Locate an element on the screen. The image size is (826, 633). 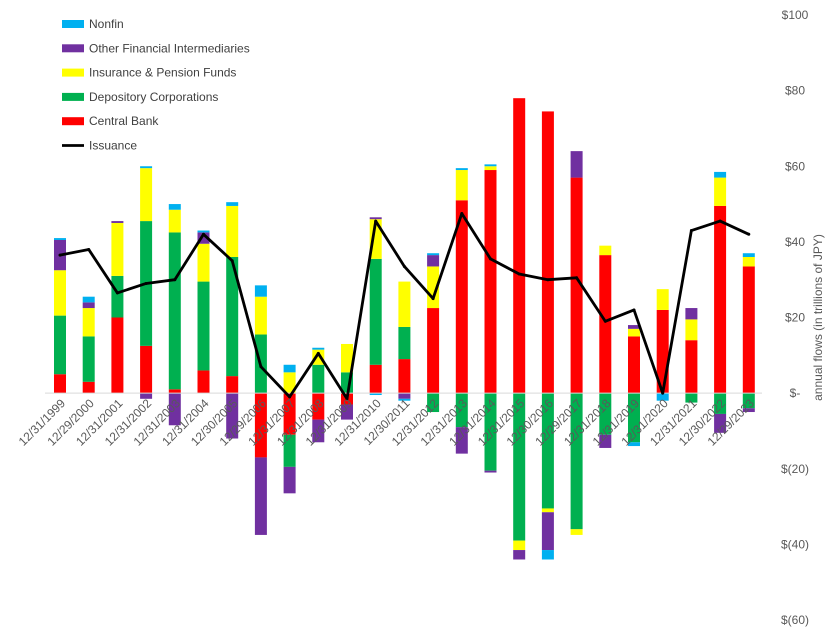
y-tick-label: $(60) is located at coordinates (795, 620).